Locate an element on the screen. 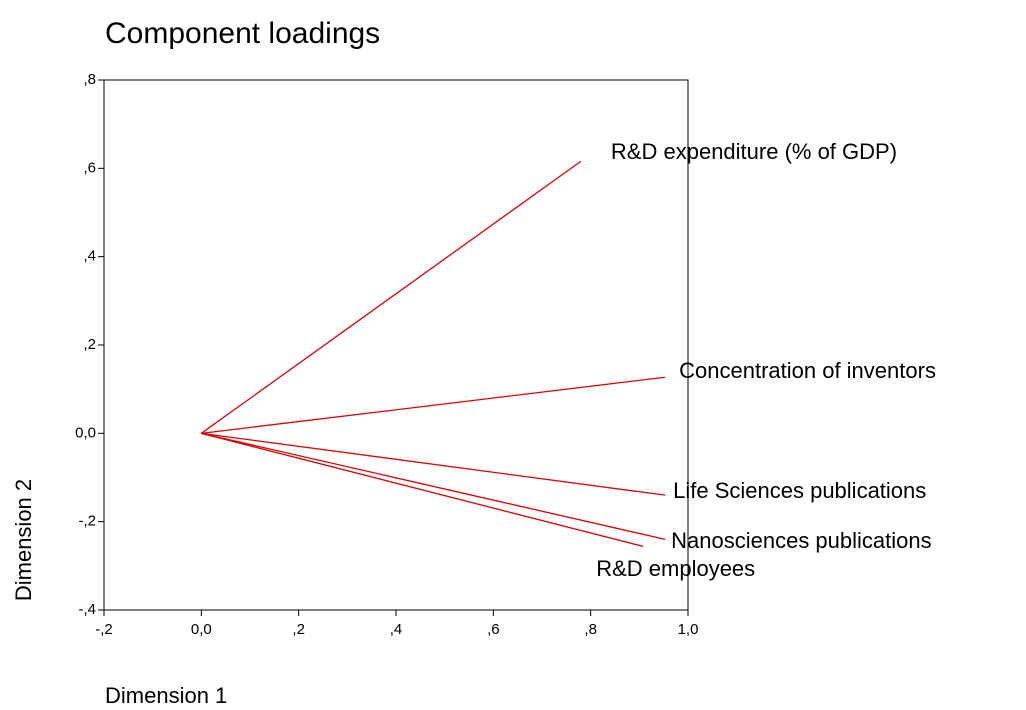  y-tick-label: ,4 is located at coordinates (89, 256).